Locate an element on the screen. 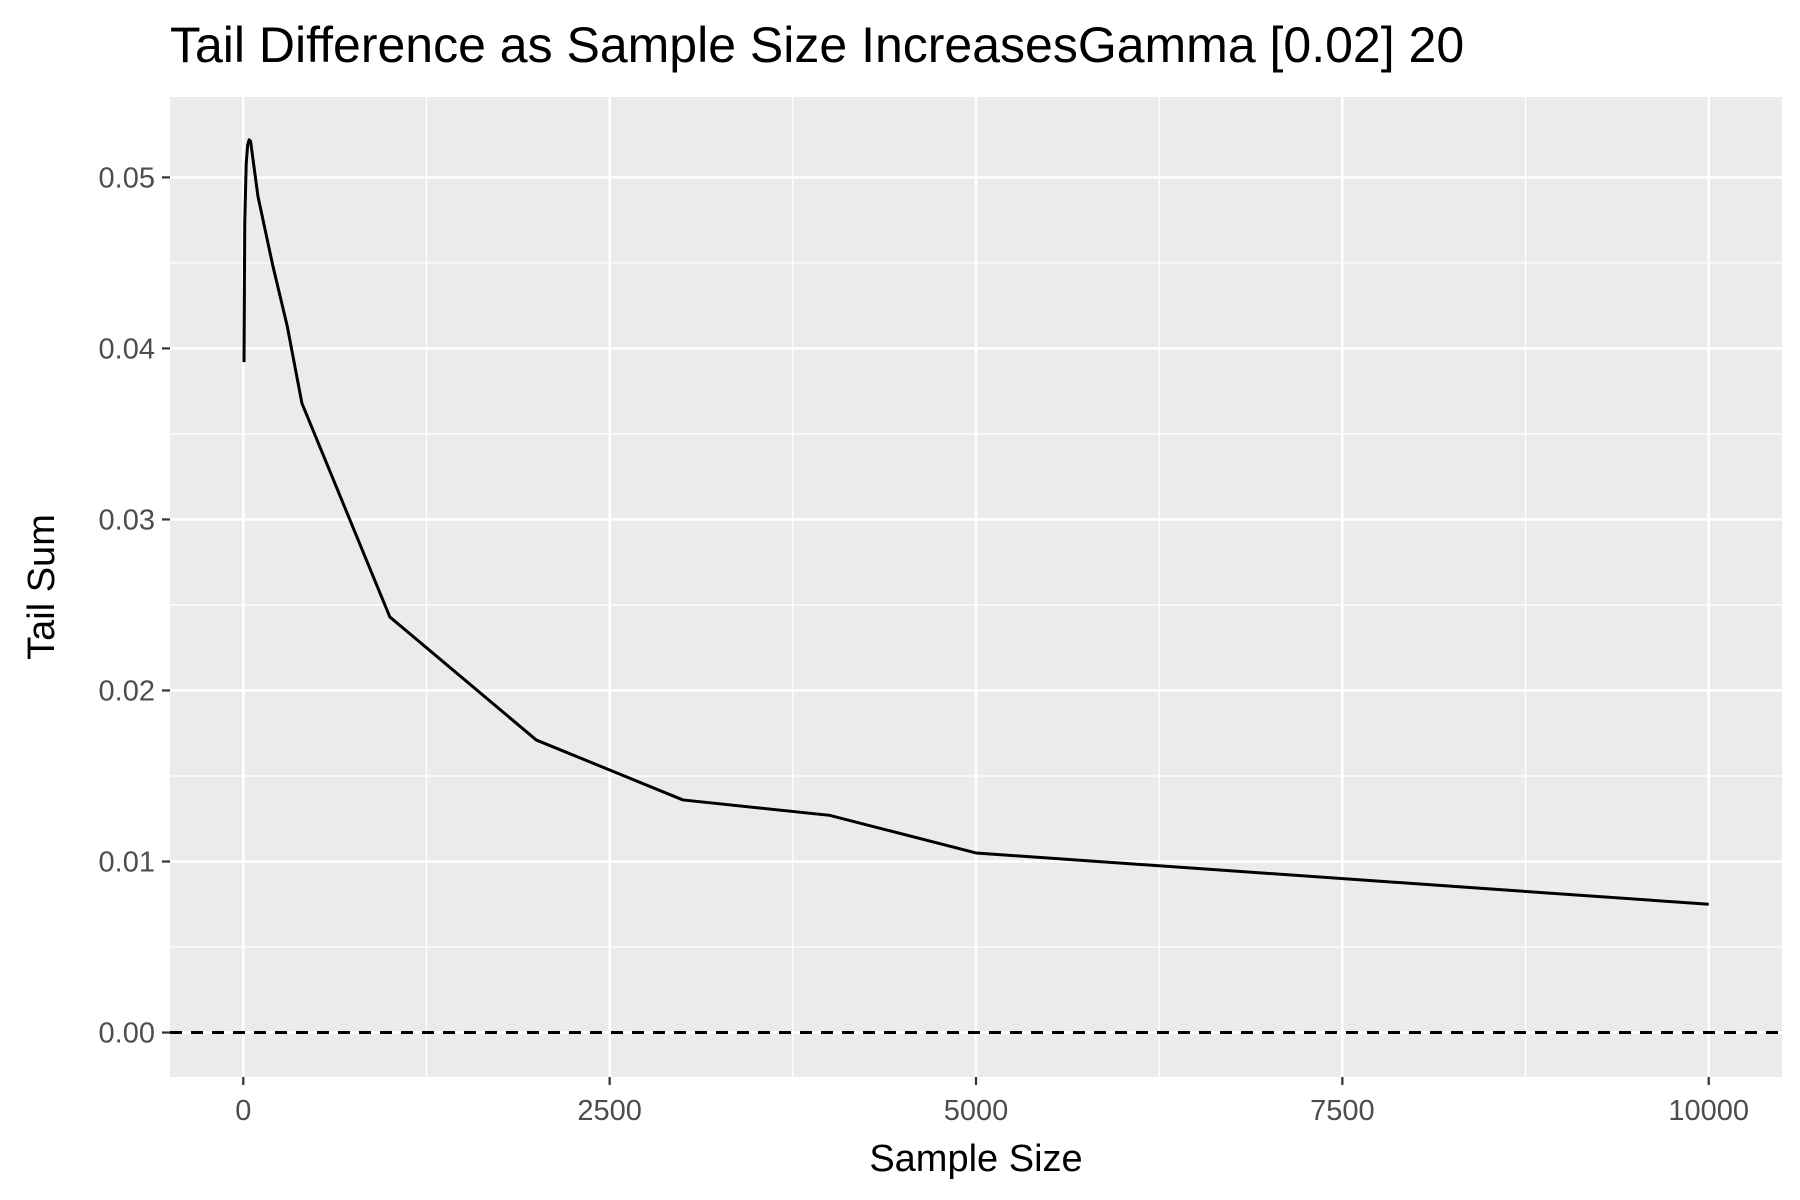 The width and height of the screenshot is (1800, 1200). y-tick-label: 0.00 is located at coordinates (127, 1034).